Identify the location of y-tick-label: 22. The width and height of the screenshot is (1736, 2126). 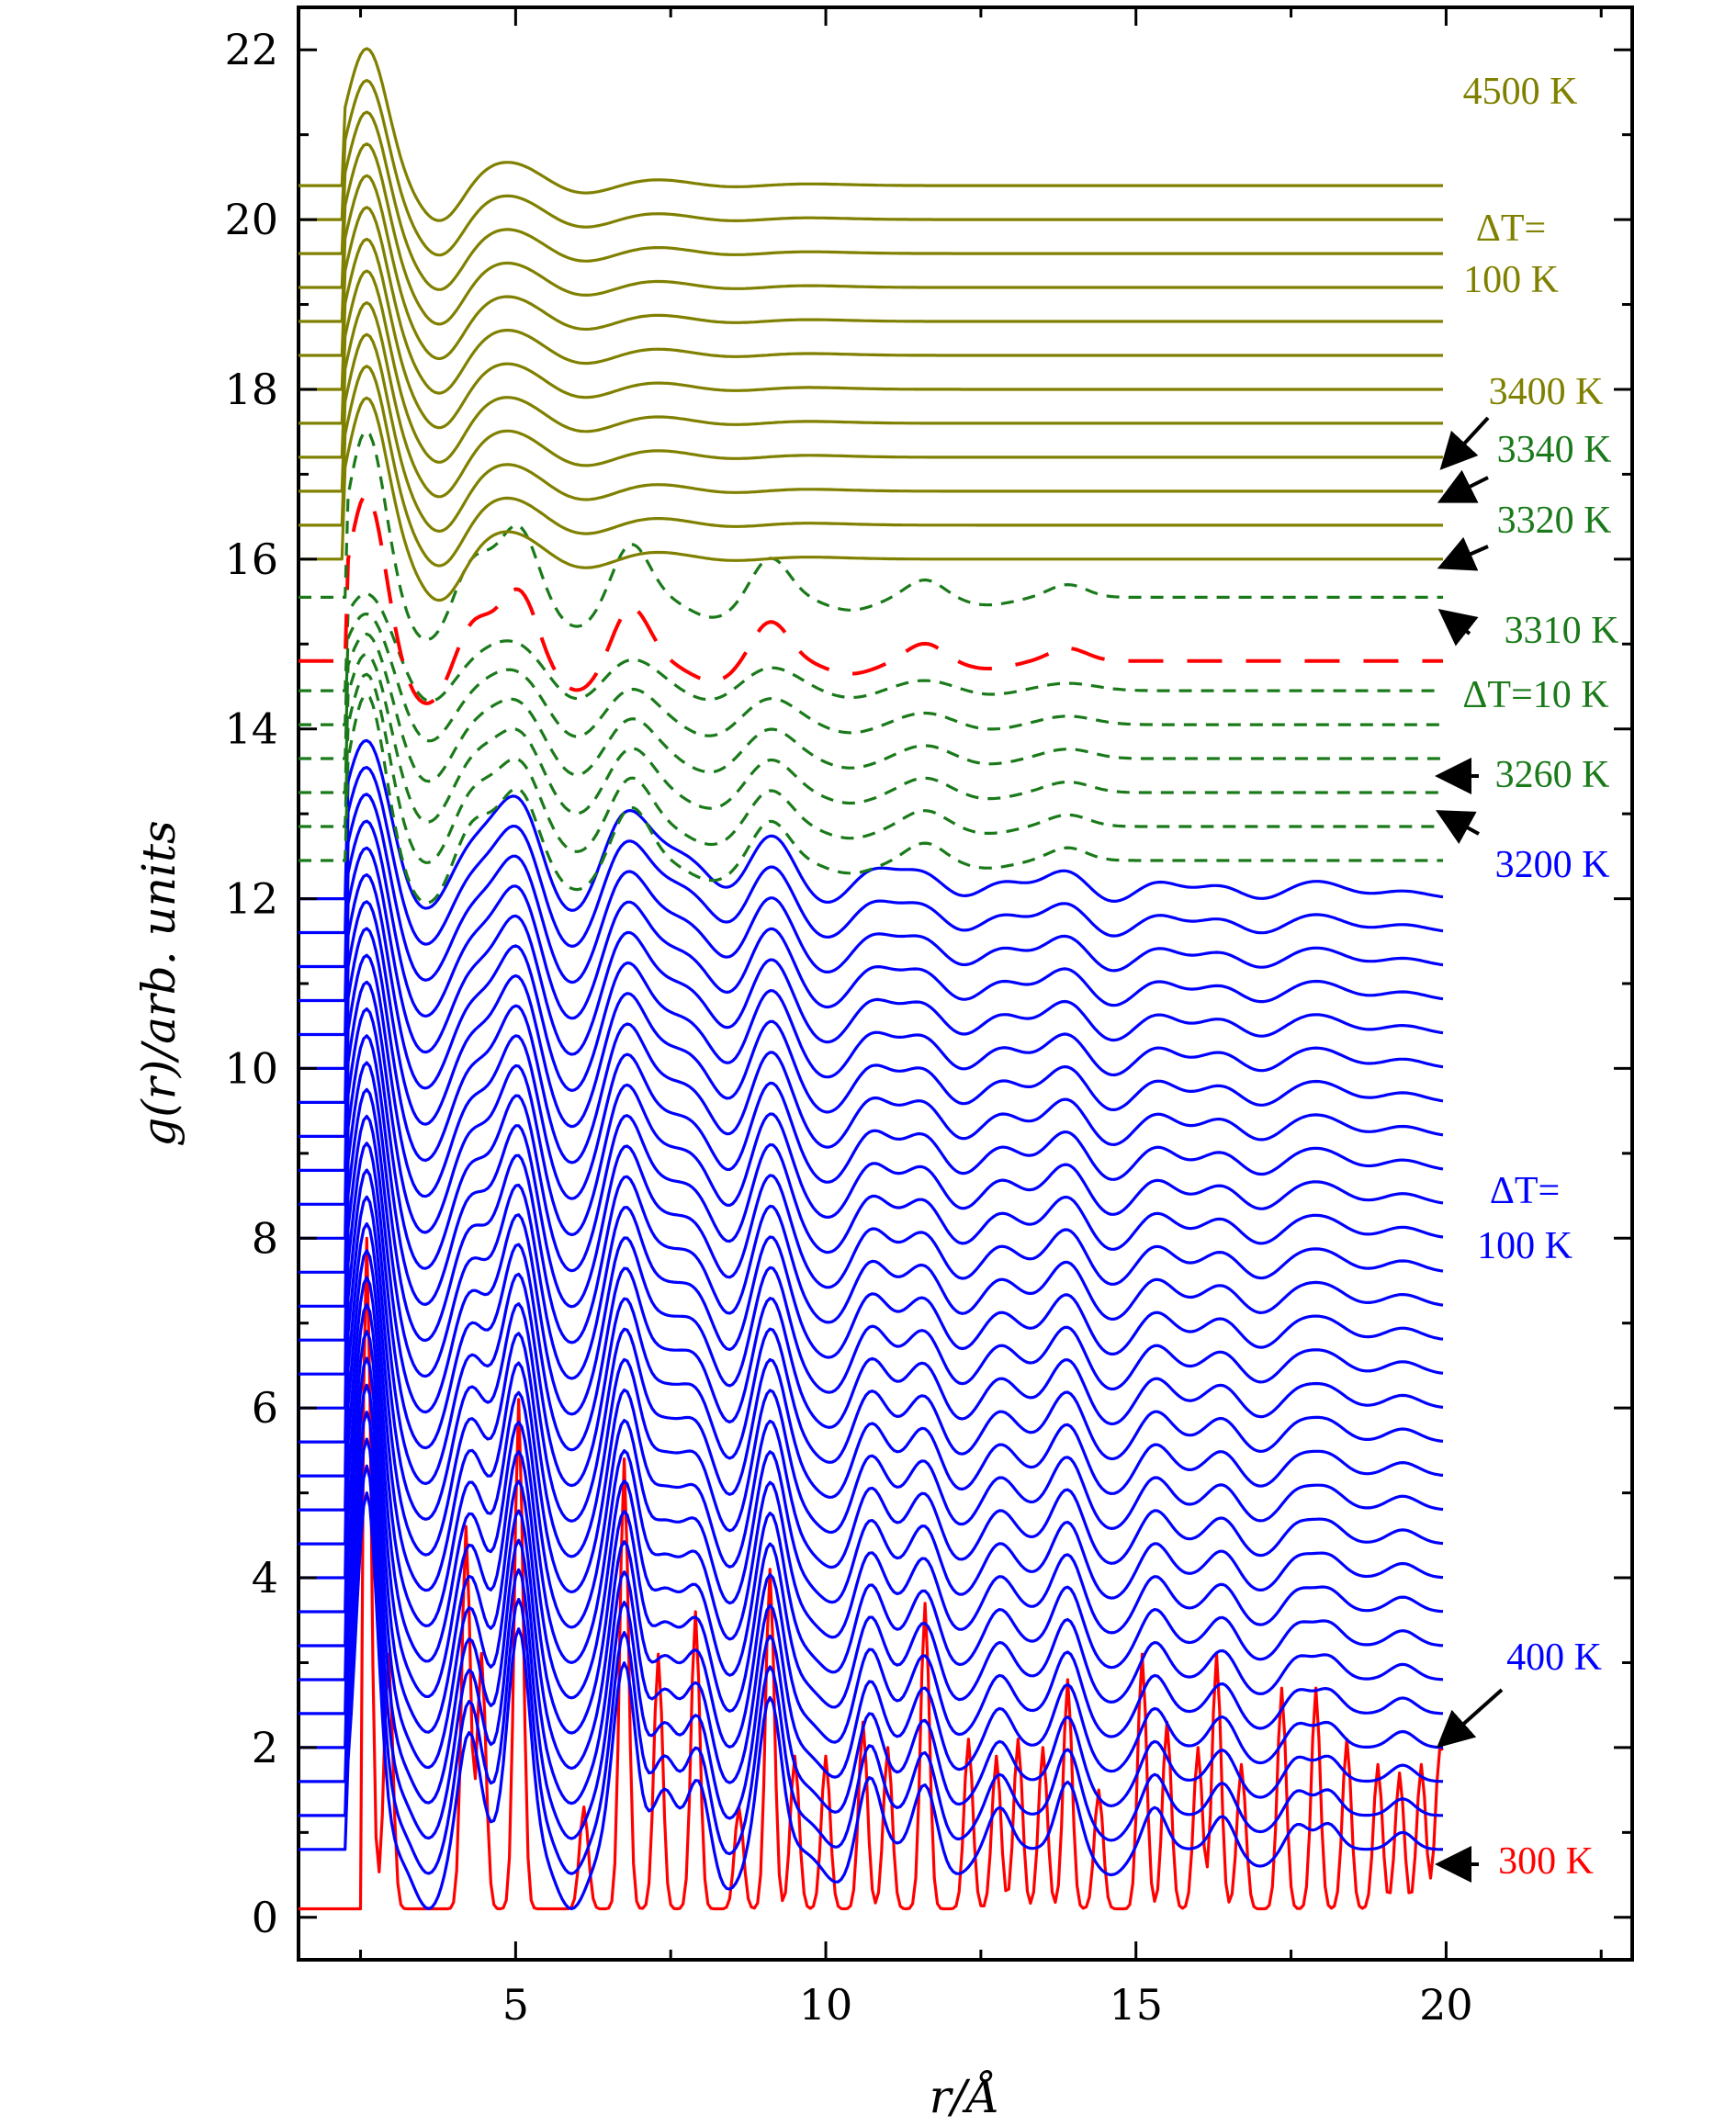
(251, 49).